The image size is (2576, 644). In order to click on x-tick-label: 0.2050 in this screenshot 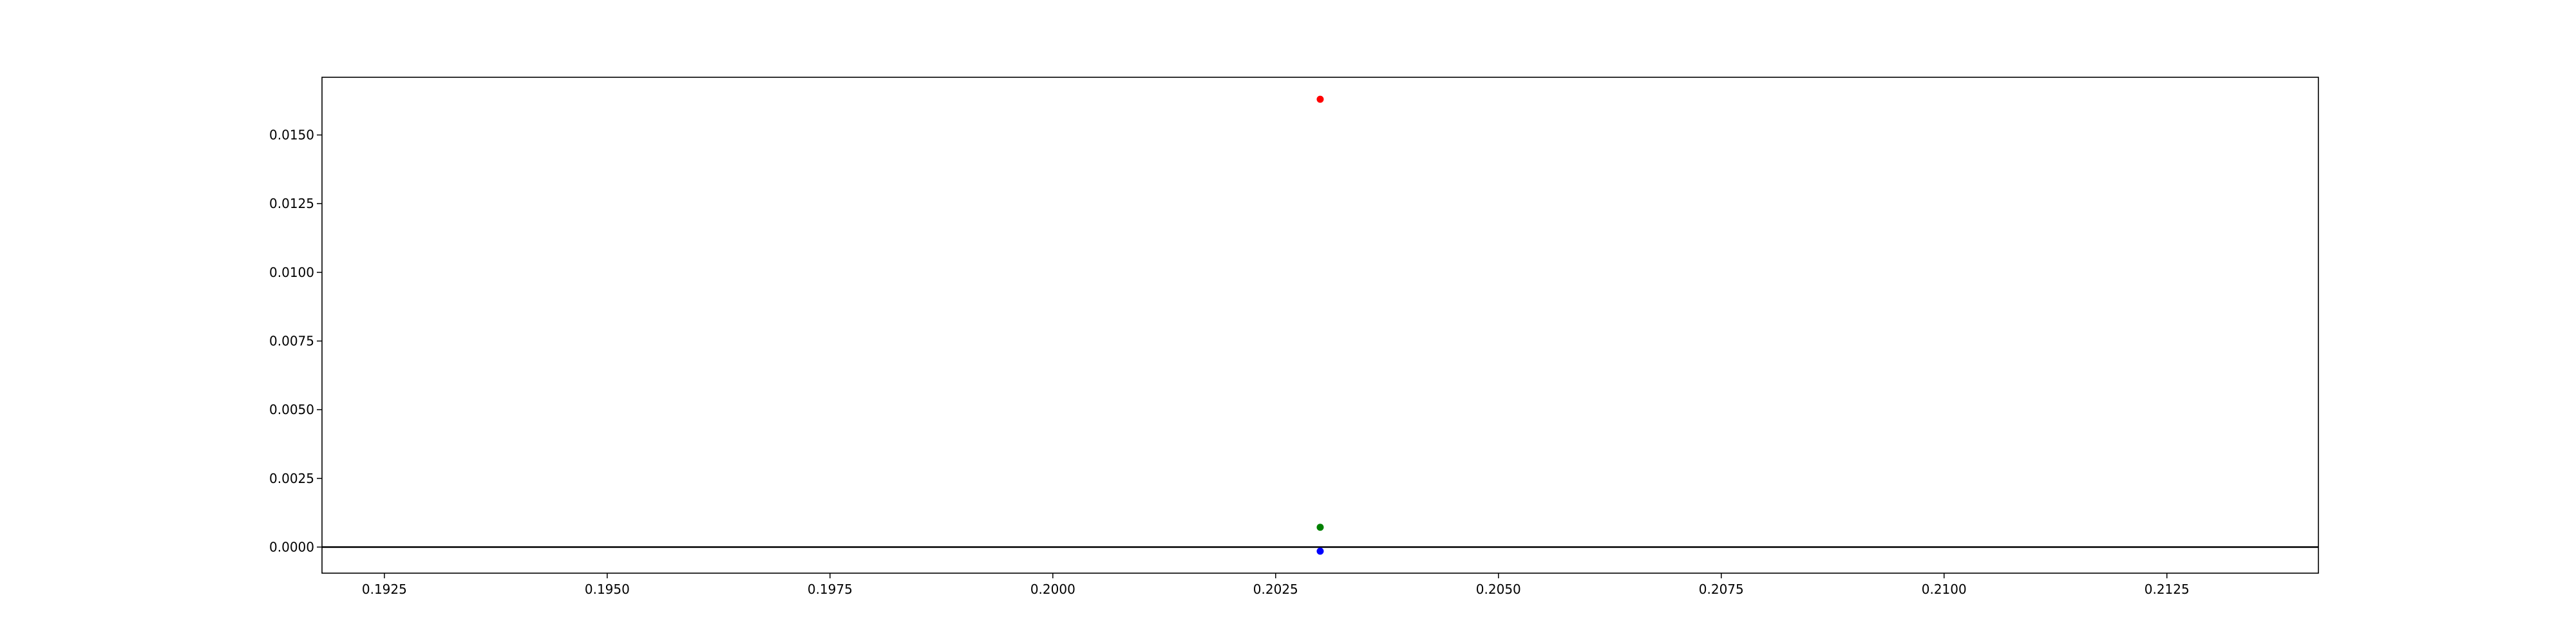, I will do `click(1498, 589)`.